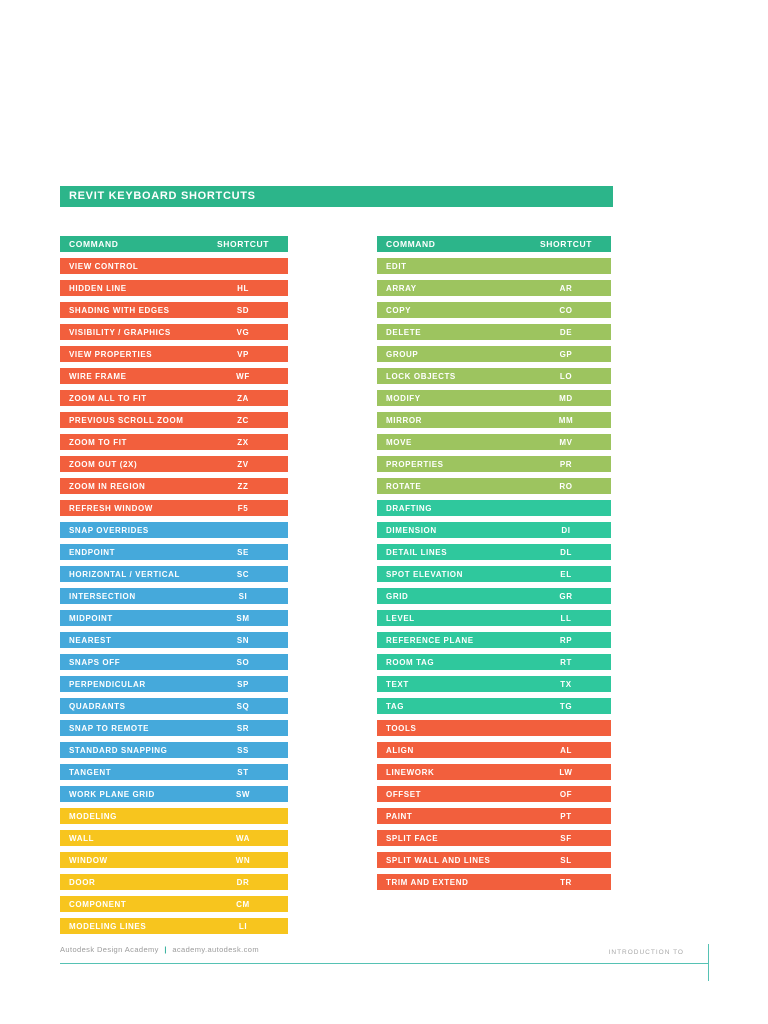  I want to click on command-label: OFFSET, so click(404, 794).